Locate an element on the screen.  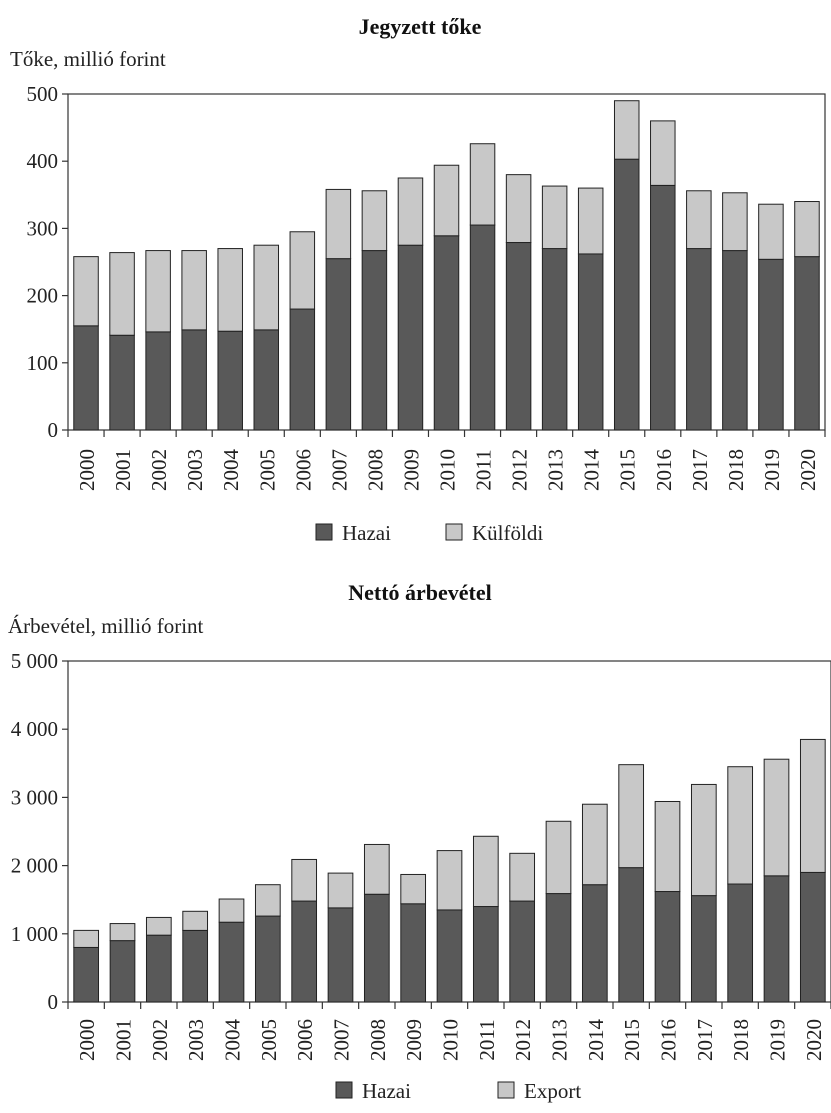
bar-külföldi-2003 is located at coordinates (194, 290).